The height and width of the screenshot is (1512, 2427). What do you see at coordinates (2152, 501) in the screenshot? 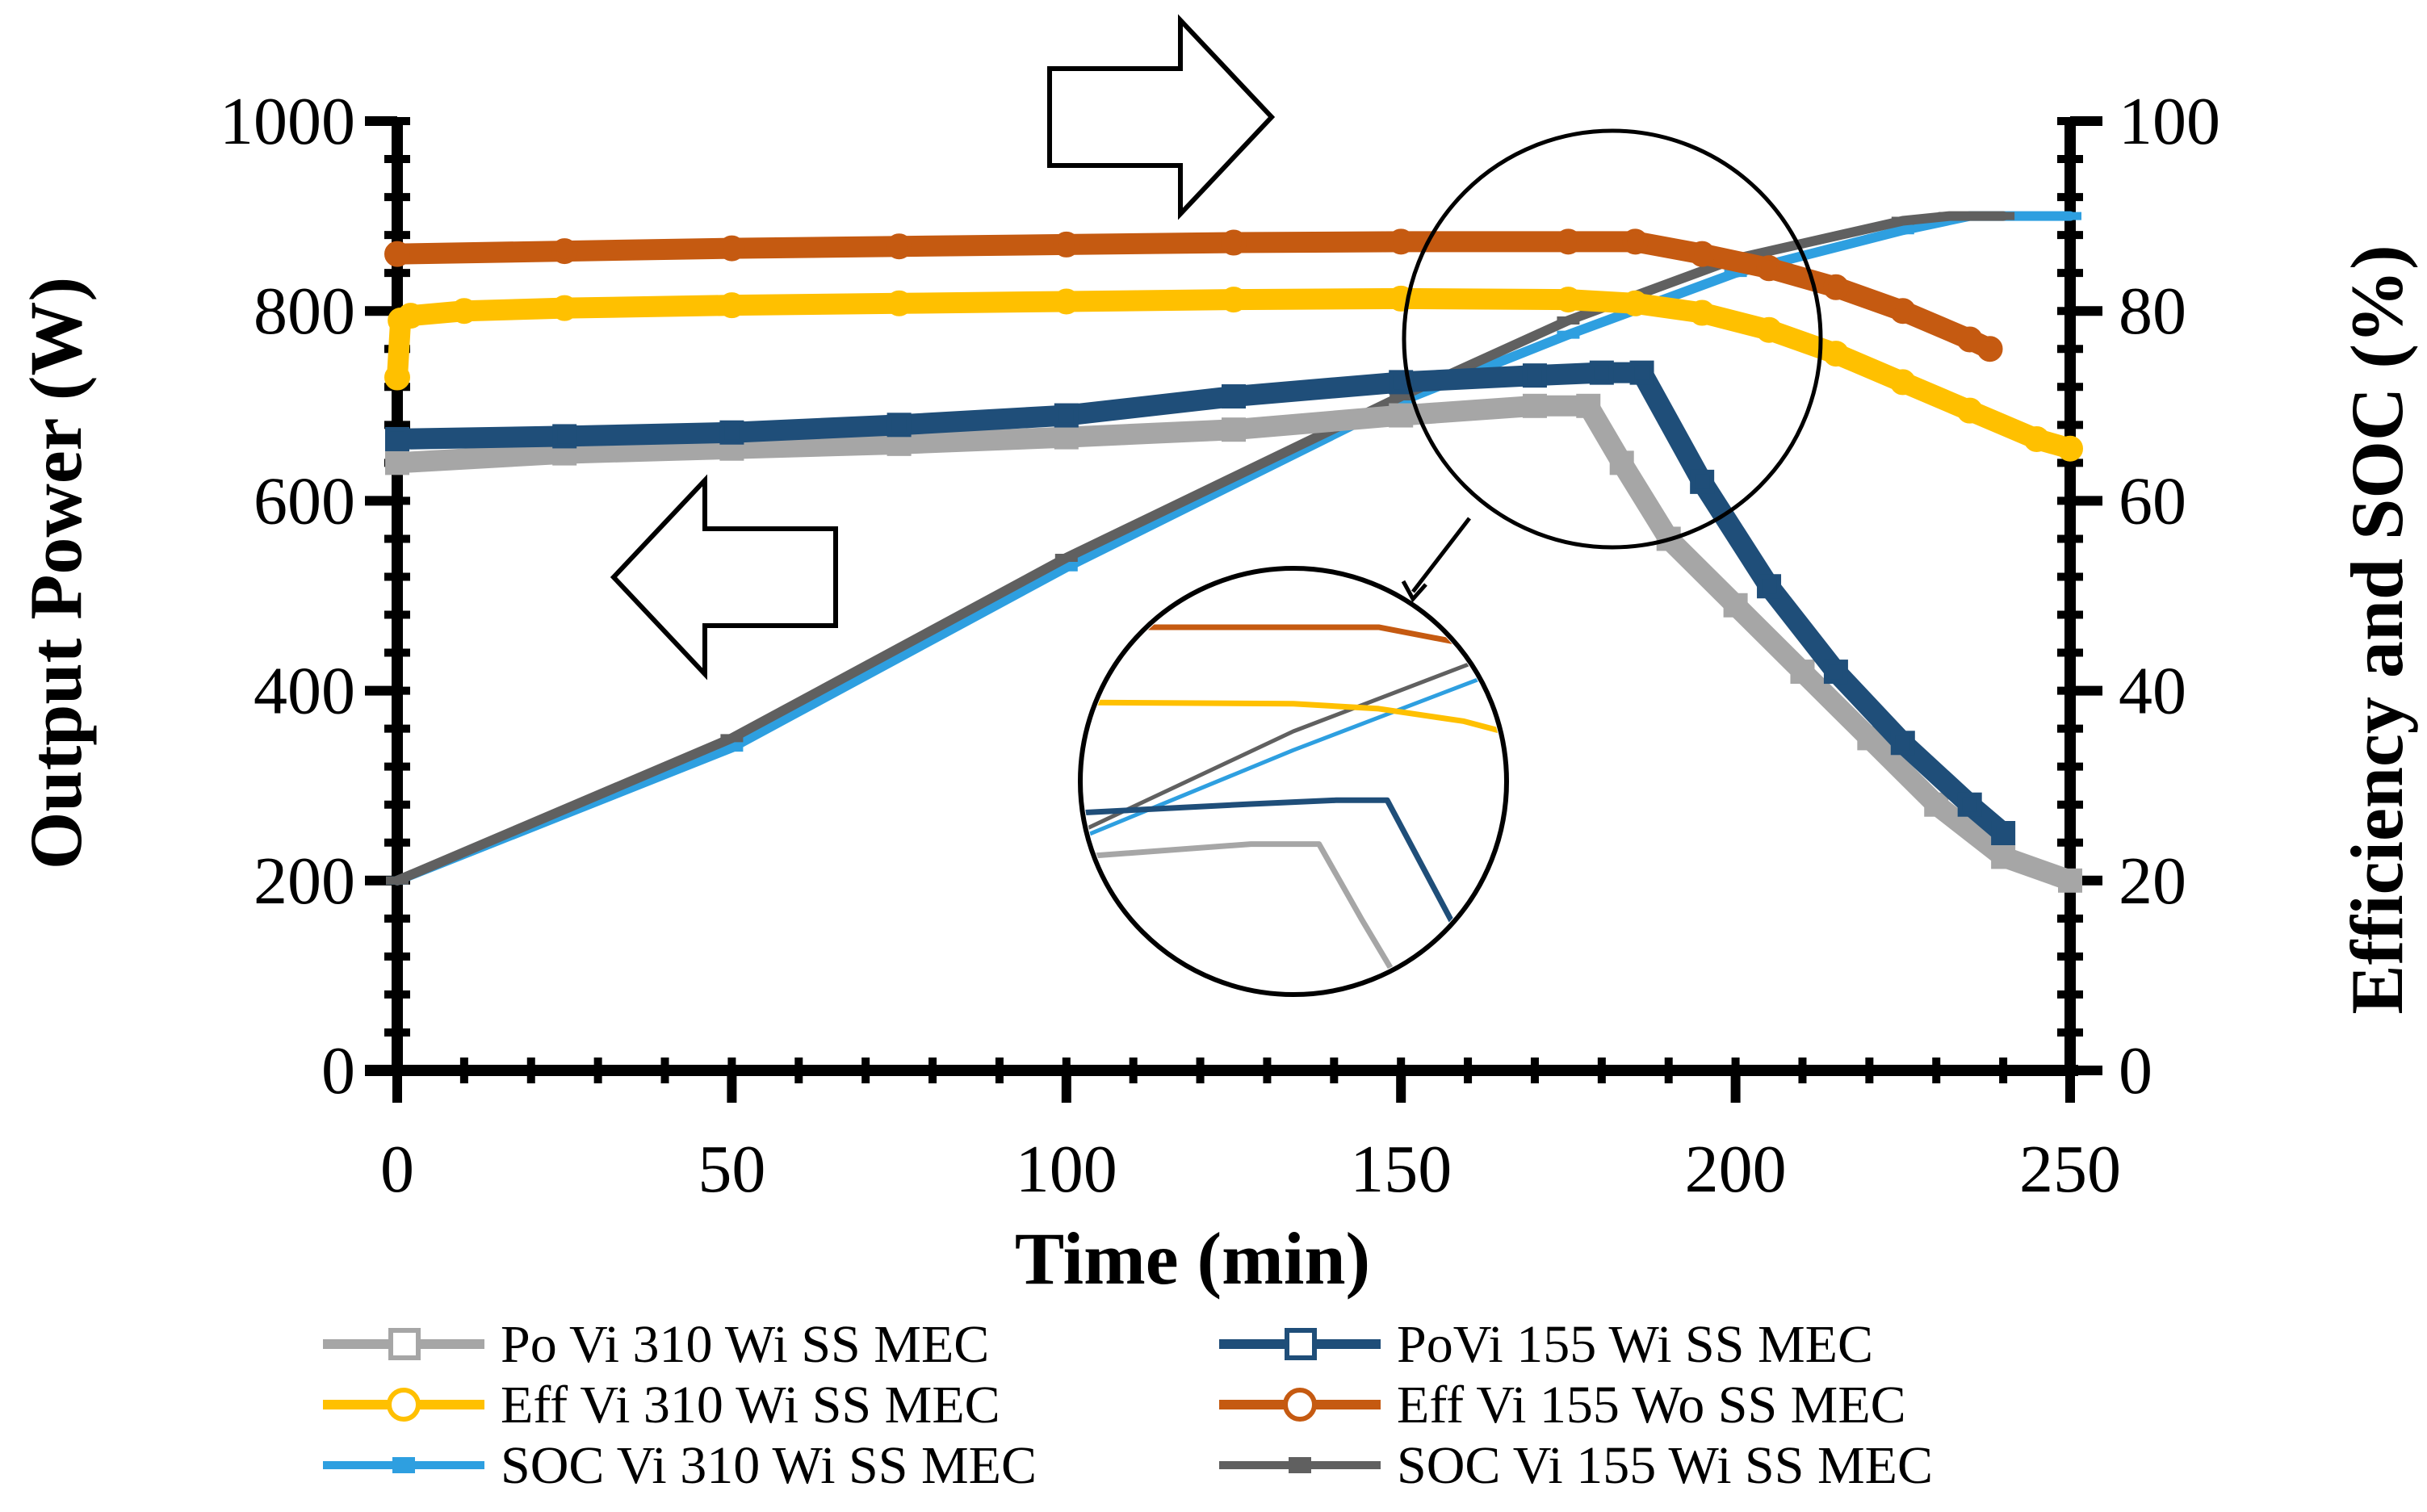
I see `right-tick-label: 60` at bounding box center [2152, 501].